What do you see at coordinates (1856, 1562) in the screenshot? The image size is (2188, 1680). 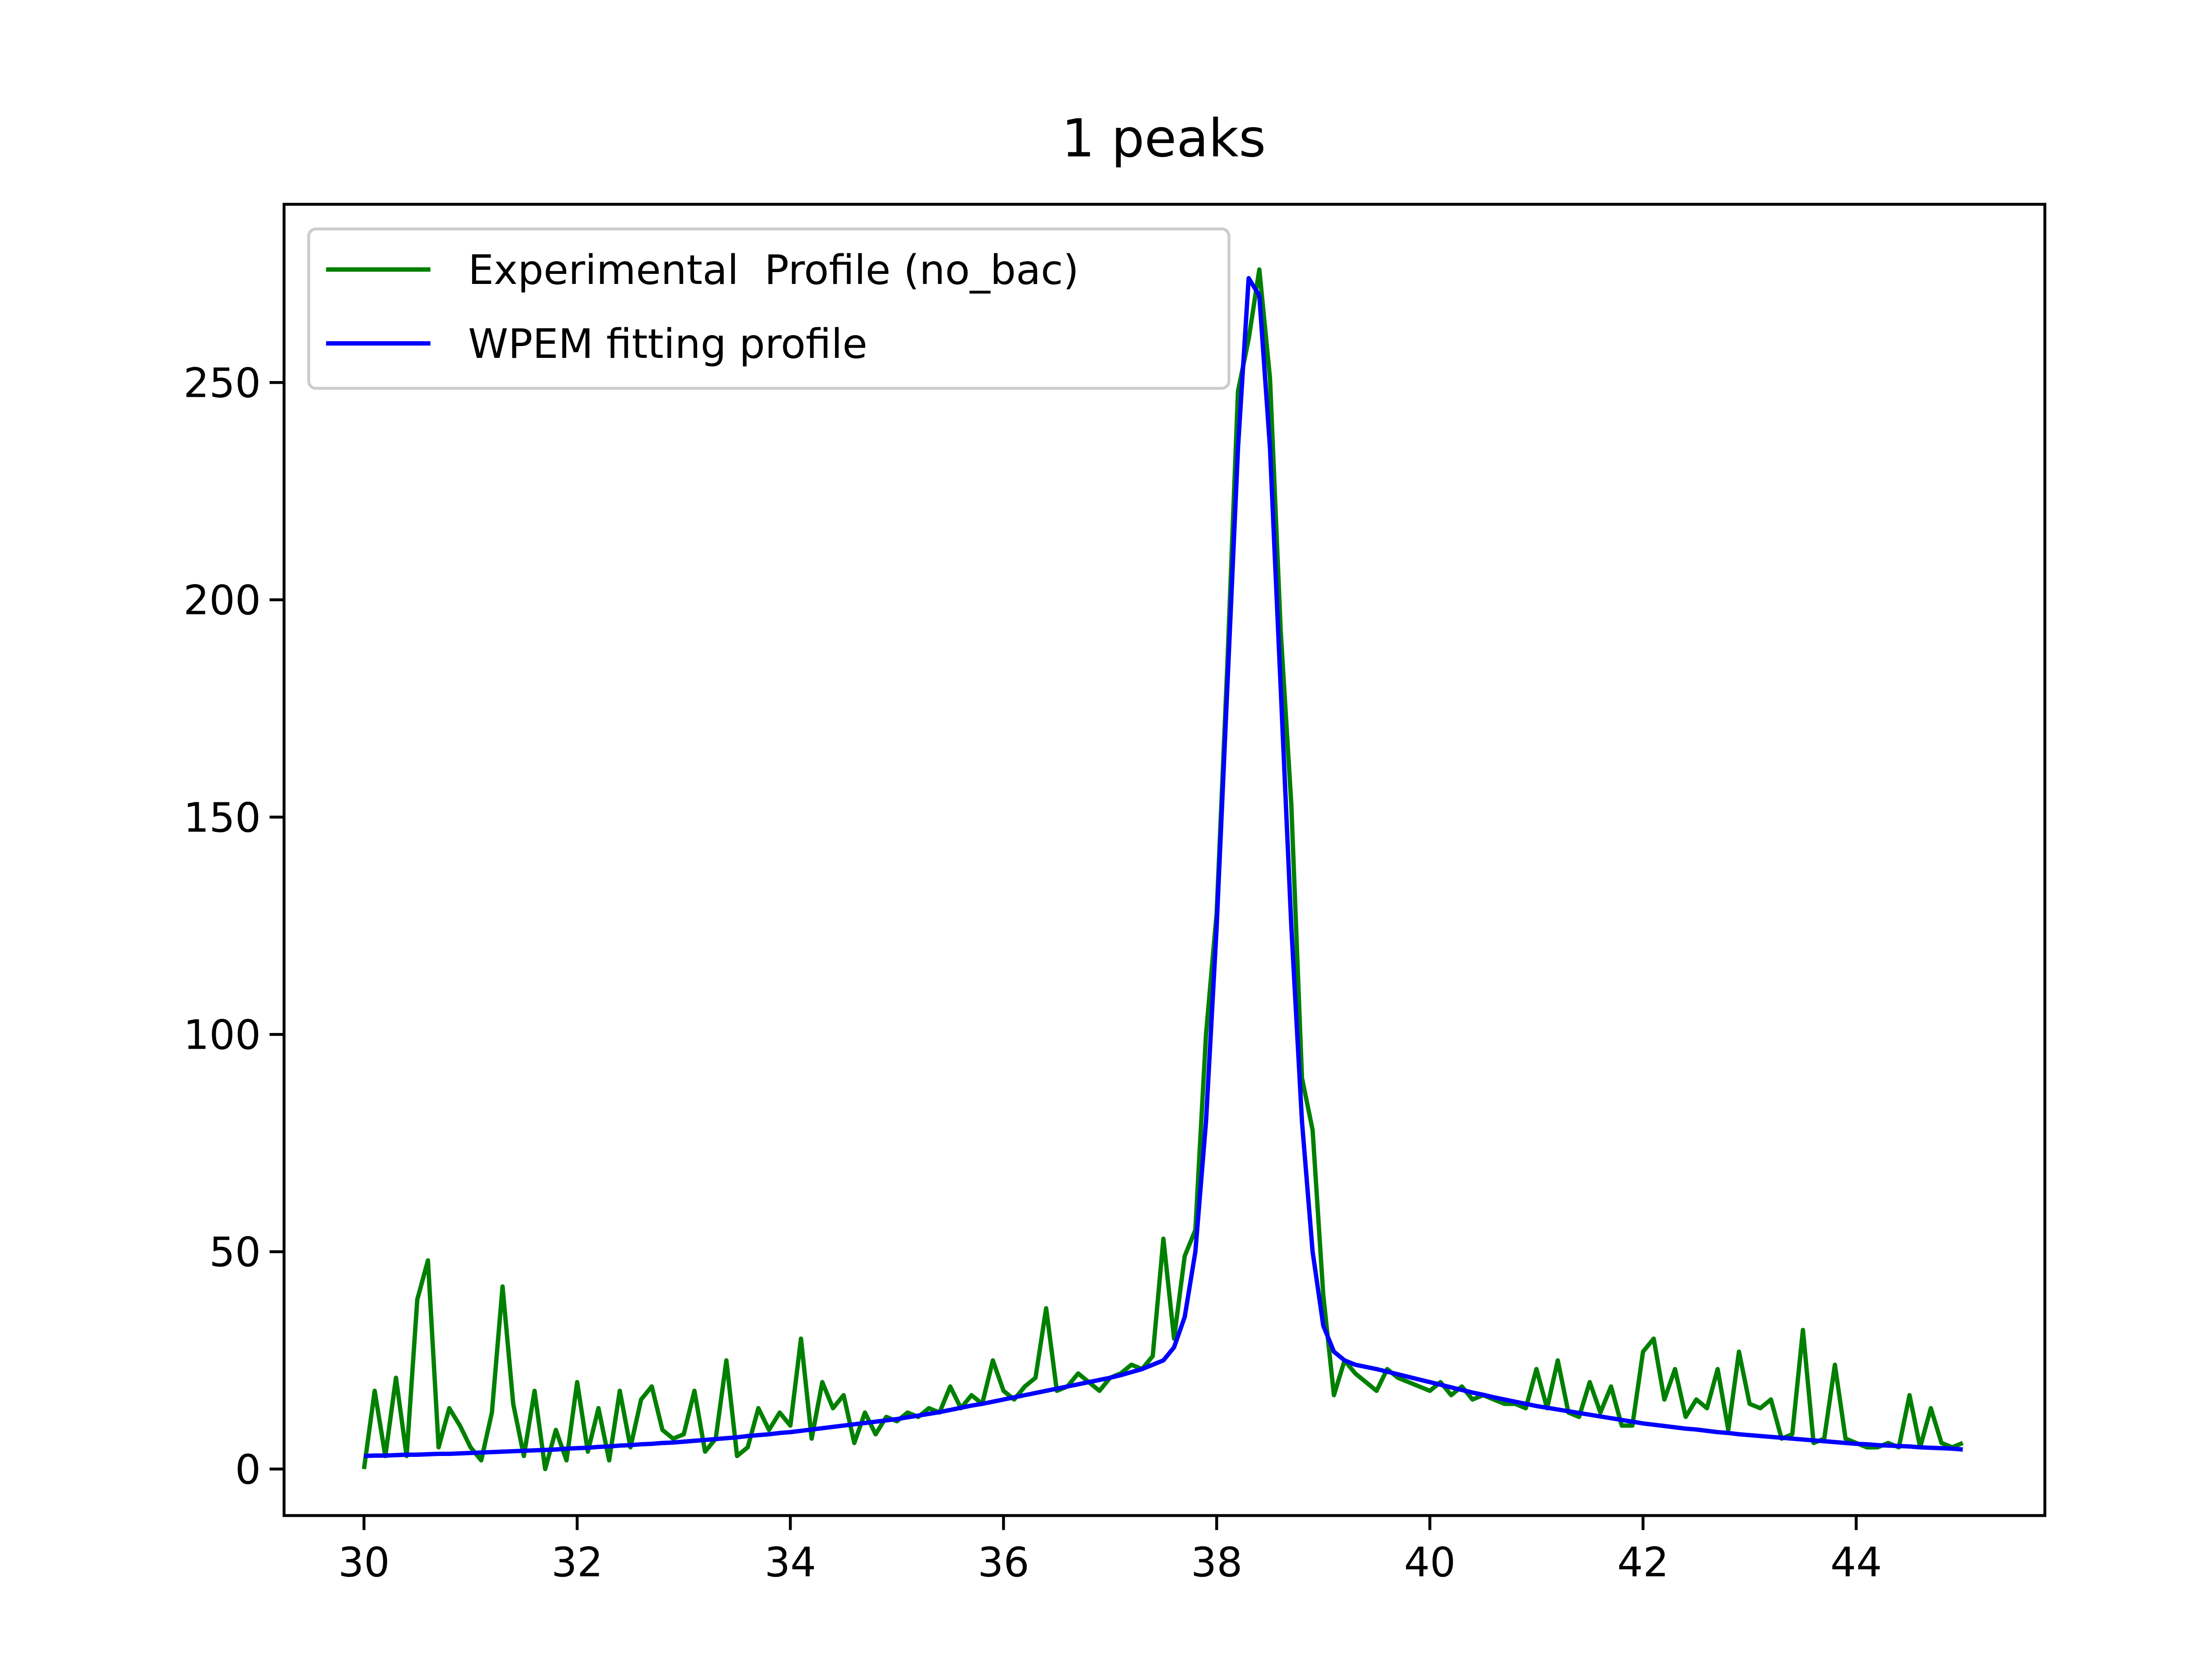 I see `x-tick-label: 44` at bounding box center [1856, 1562].